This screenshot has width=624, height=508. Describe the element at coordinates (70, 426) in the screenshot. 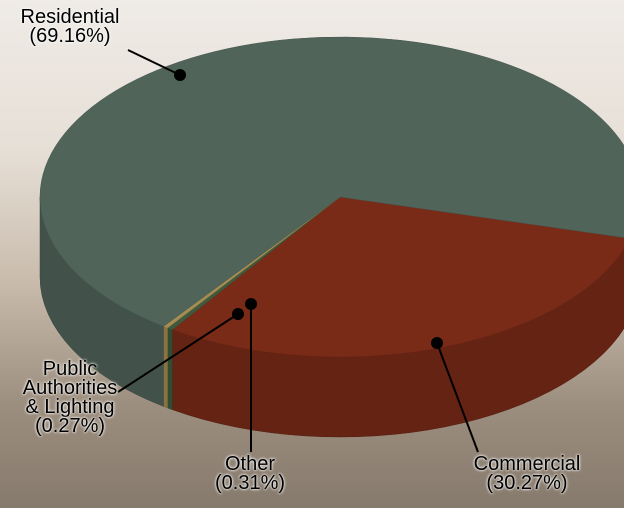

I see `value-label: (0.27%)` at that location.